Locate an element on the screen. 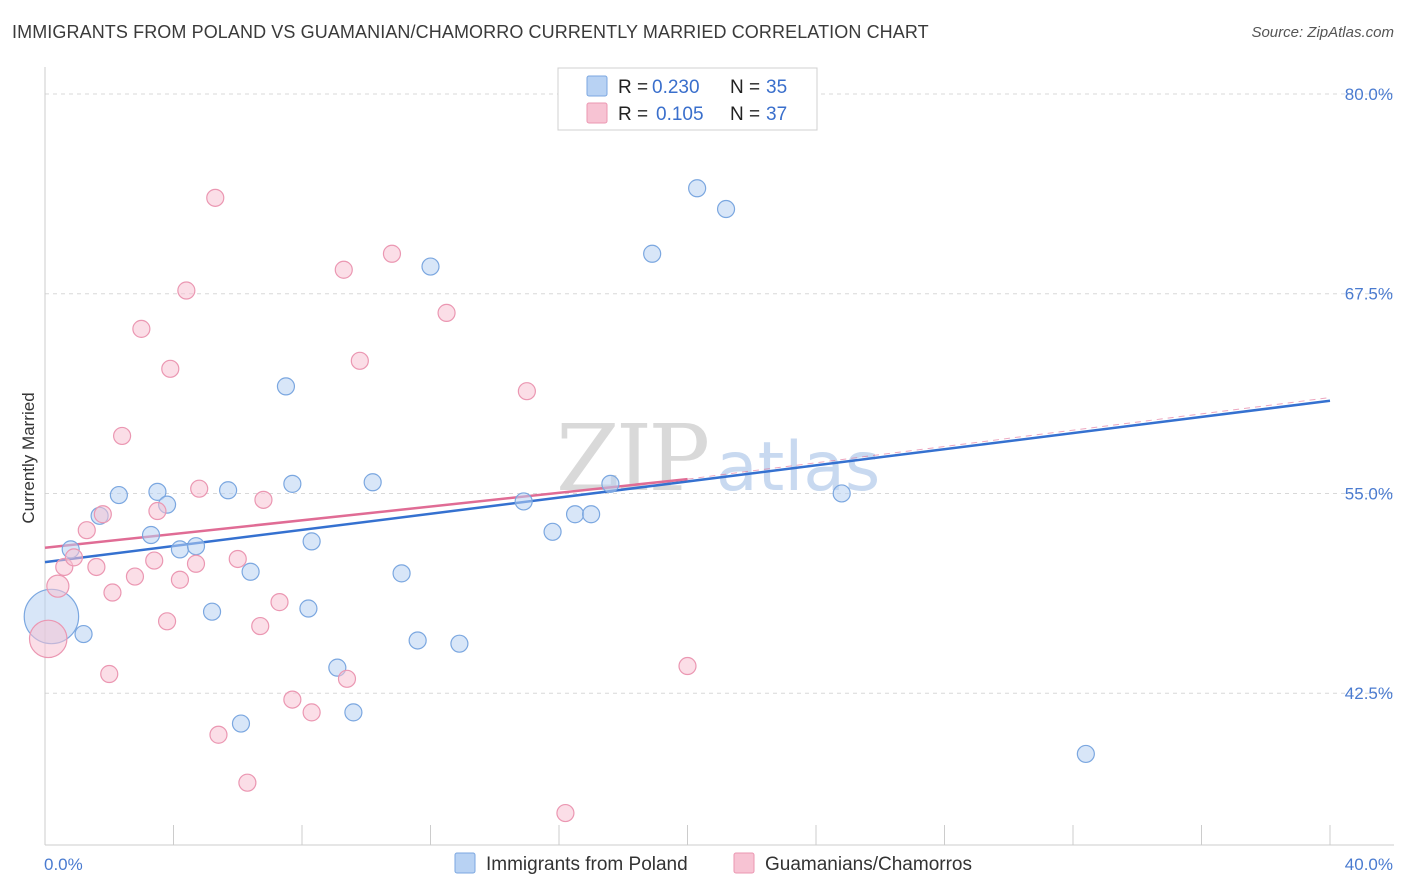 This screenshot has width=1406, height=892. legend-r-value: 0.105 is located at coordinates (680, 114).